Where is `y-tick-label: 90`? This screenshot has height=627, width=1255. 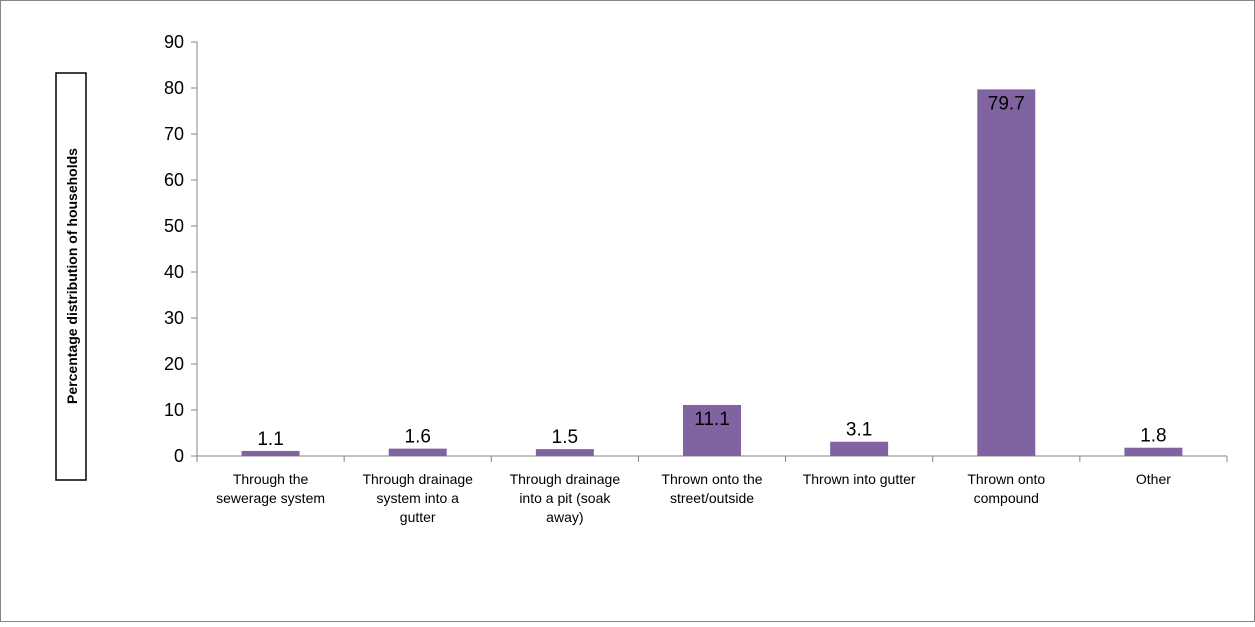
y-tick-label: 90 is located at coordinates (174, 42).